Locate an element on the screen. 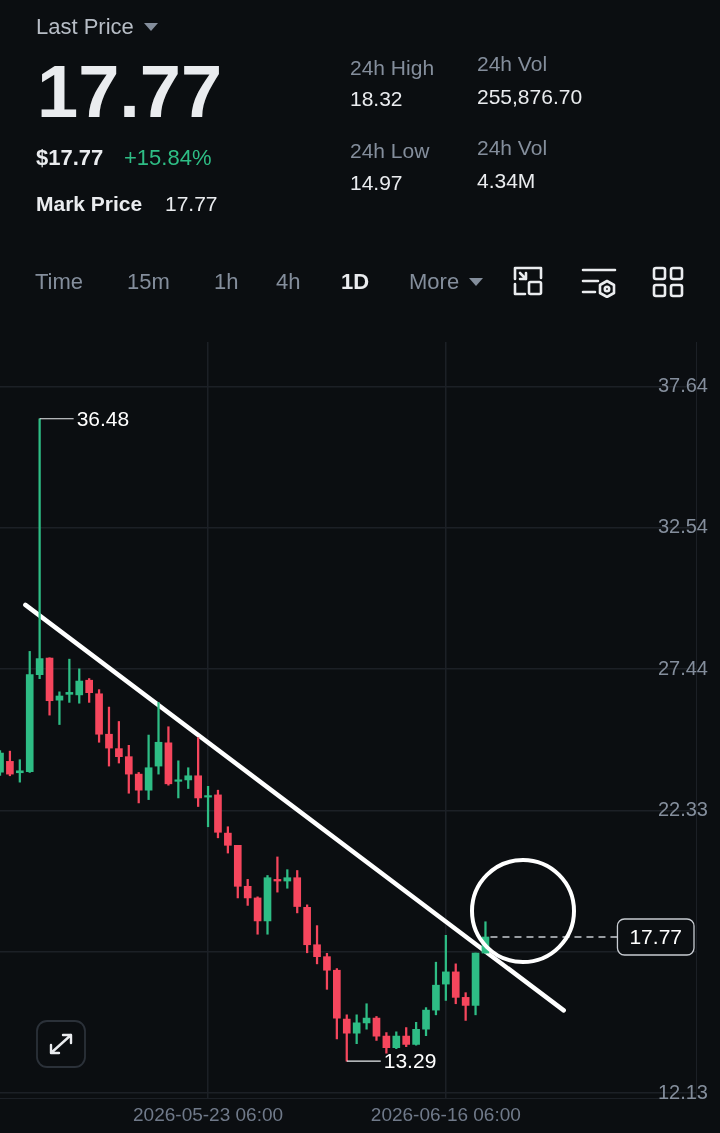  text: Last Price is located at coordinates (85, 26).